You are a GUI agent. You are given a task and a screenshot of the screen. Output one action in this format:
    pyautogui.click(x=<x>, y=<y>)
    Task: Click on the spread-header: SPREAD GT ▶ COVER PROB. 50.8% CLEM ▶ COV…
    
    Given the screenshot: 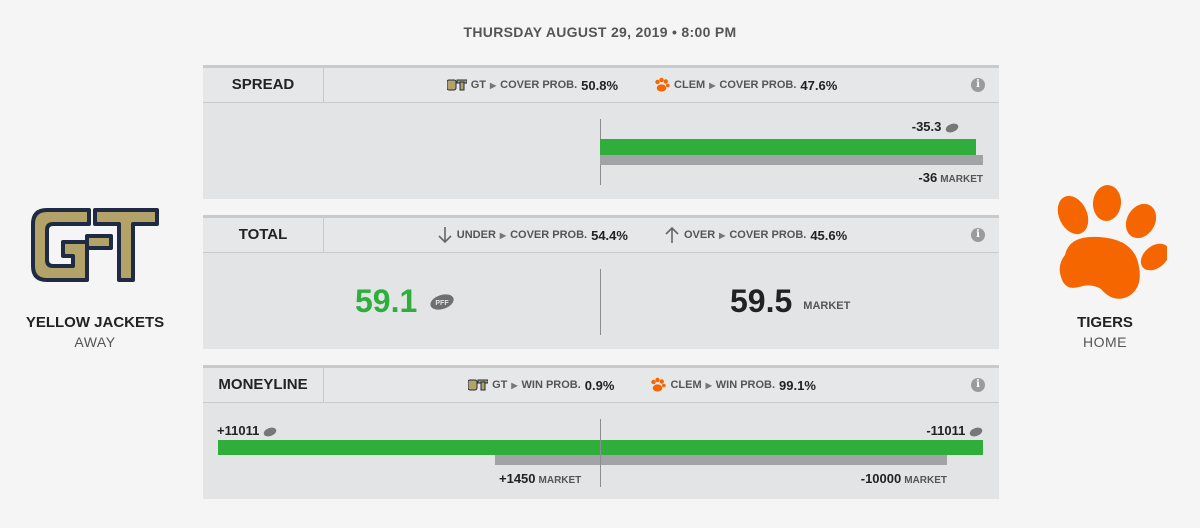 What is the action you would take?
    pyautogui.click(x=601, y=84)
    